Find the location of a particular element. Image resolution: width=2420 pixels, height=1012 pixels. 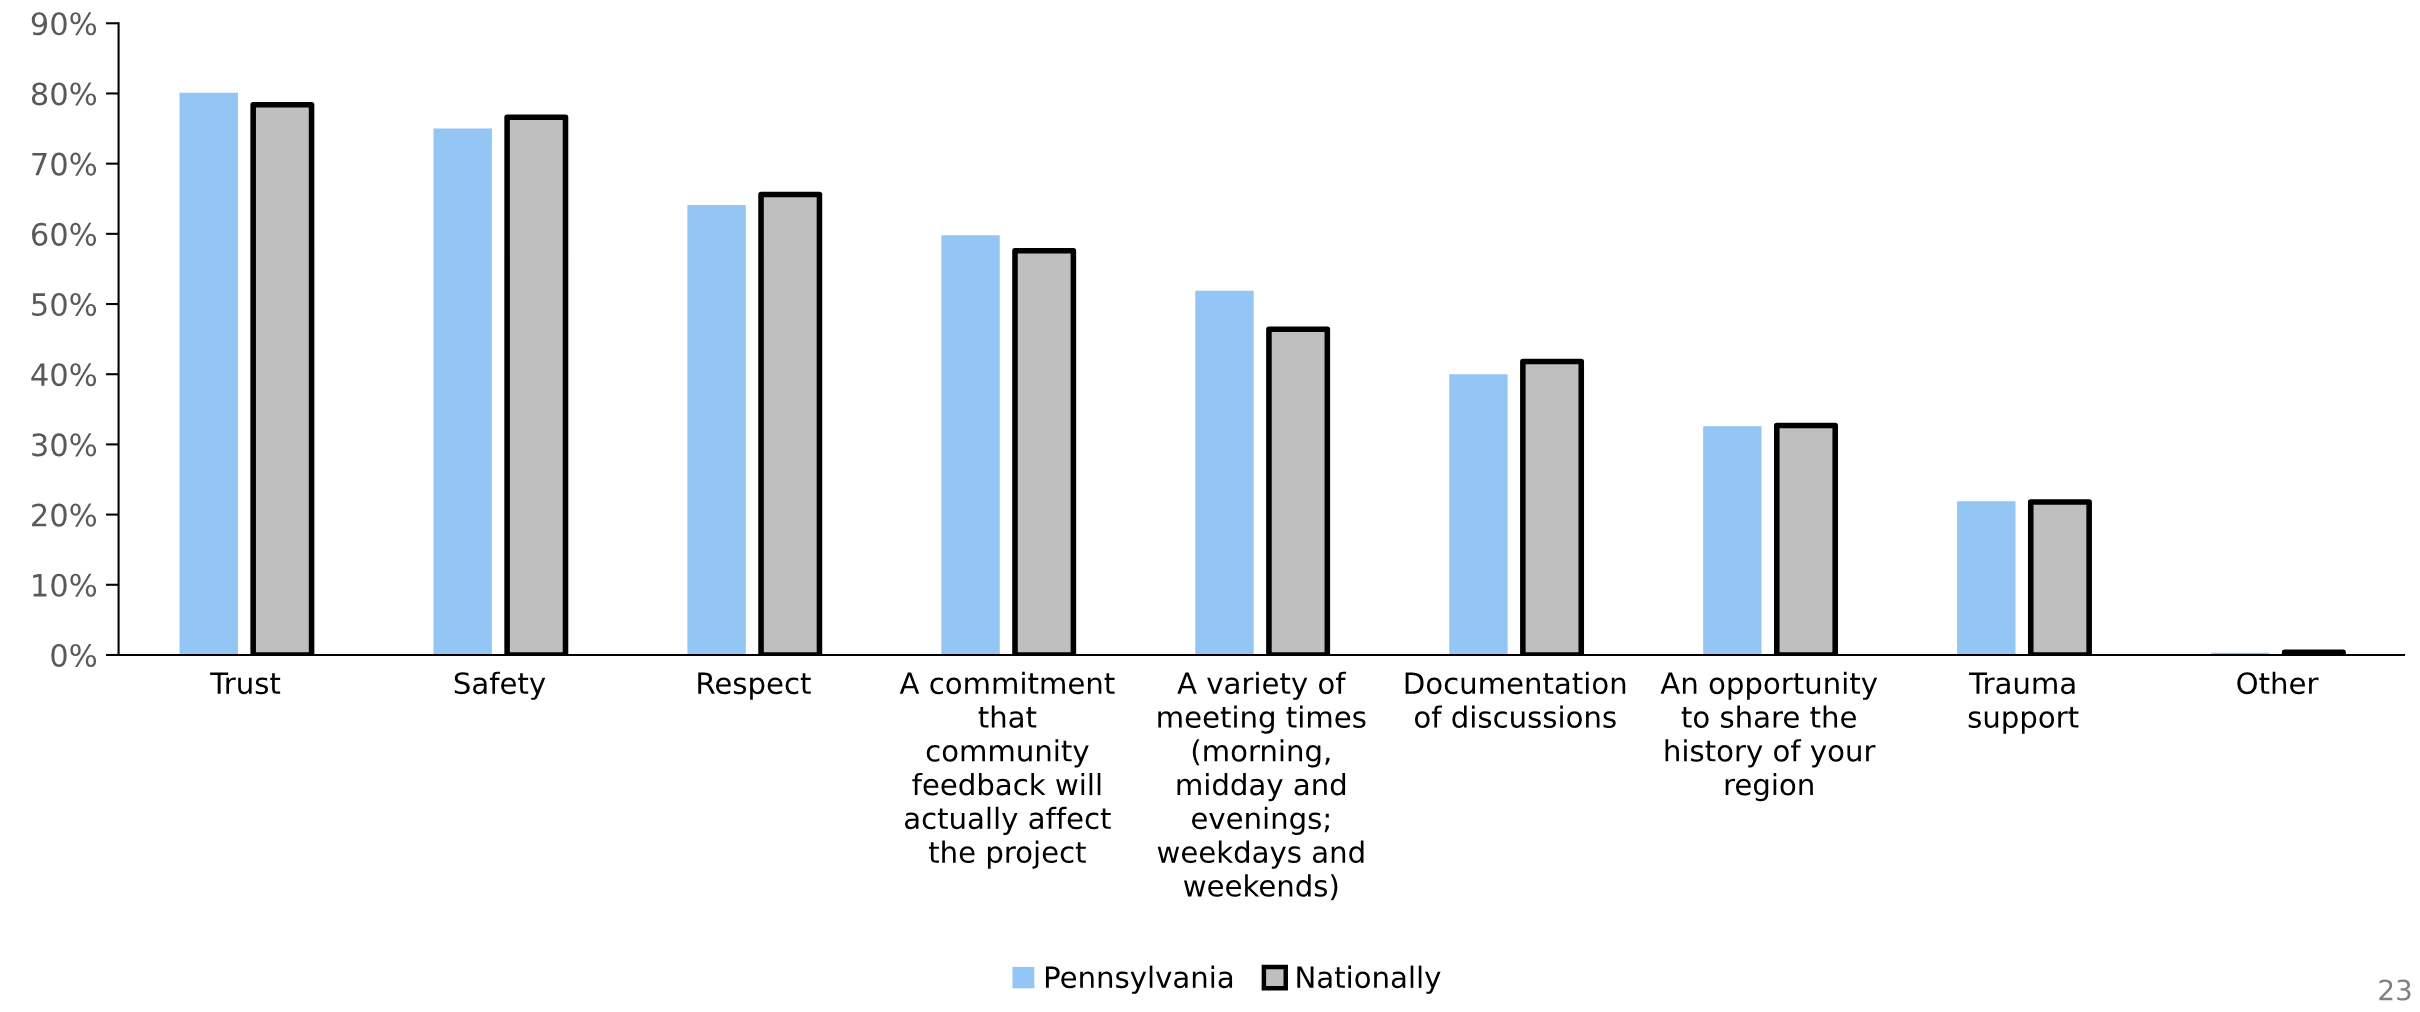

x-tick-label: Safety is located at coordinates (500, 685).